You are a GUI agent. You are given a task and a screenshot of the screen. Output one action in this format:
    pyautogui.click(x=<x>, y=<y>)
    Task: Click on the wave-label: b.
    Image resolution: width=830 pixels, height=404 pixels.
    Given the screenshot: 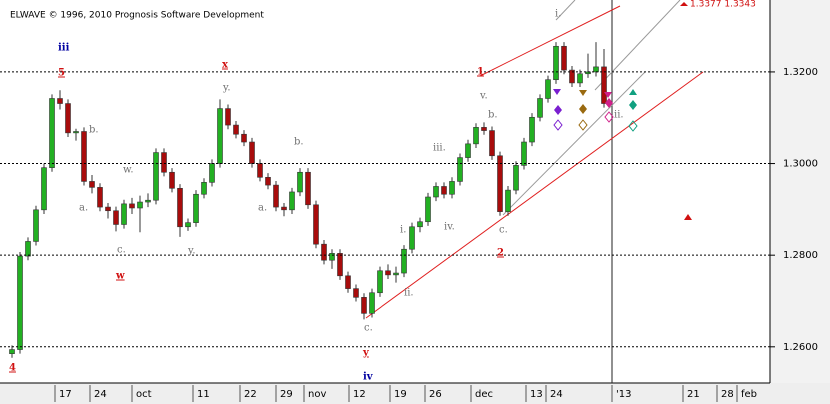 What is the action you would take?
    pyautogui.click(x=493, y=115)
    